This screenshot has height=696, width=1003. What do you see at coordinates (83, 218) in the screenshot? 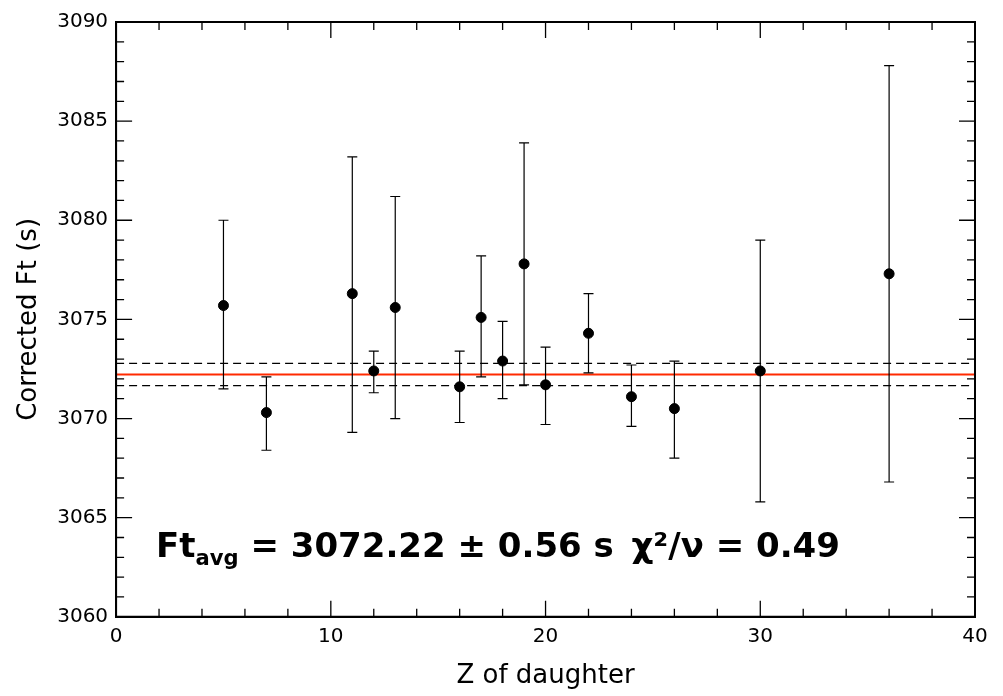
I see `y-tick-label: 3080` at bounding box center [83, 218].